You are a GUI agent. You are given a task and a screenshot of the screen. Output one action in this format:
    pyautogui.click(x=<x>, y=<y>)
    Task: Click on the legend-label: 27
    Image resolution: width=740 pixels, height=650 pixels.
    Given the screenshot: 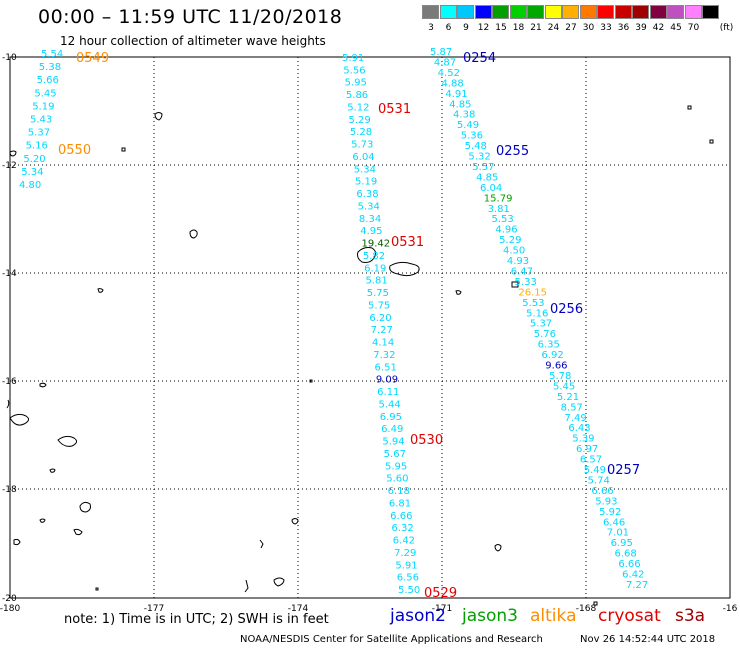 What is the action you would take?
    pyautogui.click(x=571, y=28)
    